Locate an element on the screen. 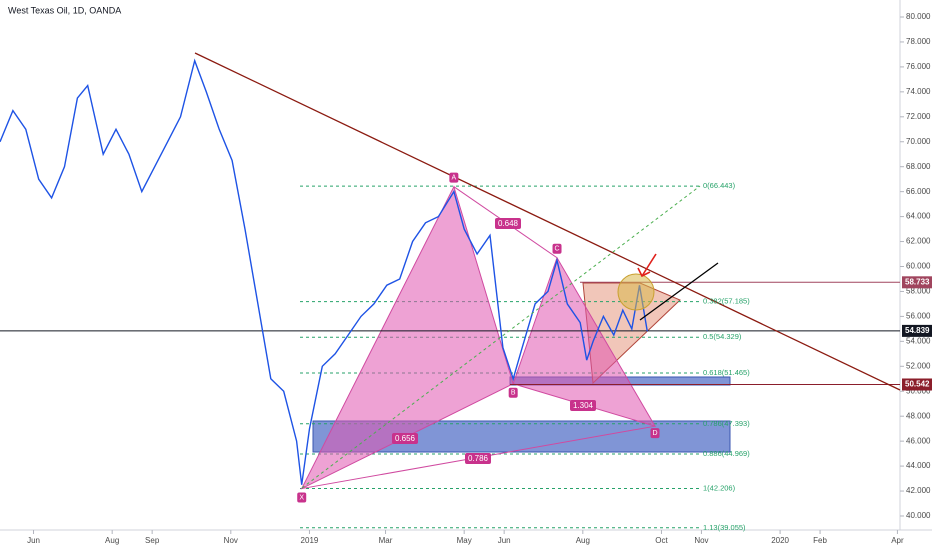  point-label: B is located at coordinates (513, 393).